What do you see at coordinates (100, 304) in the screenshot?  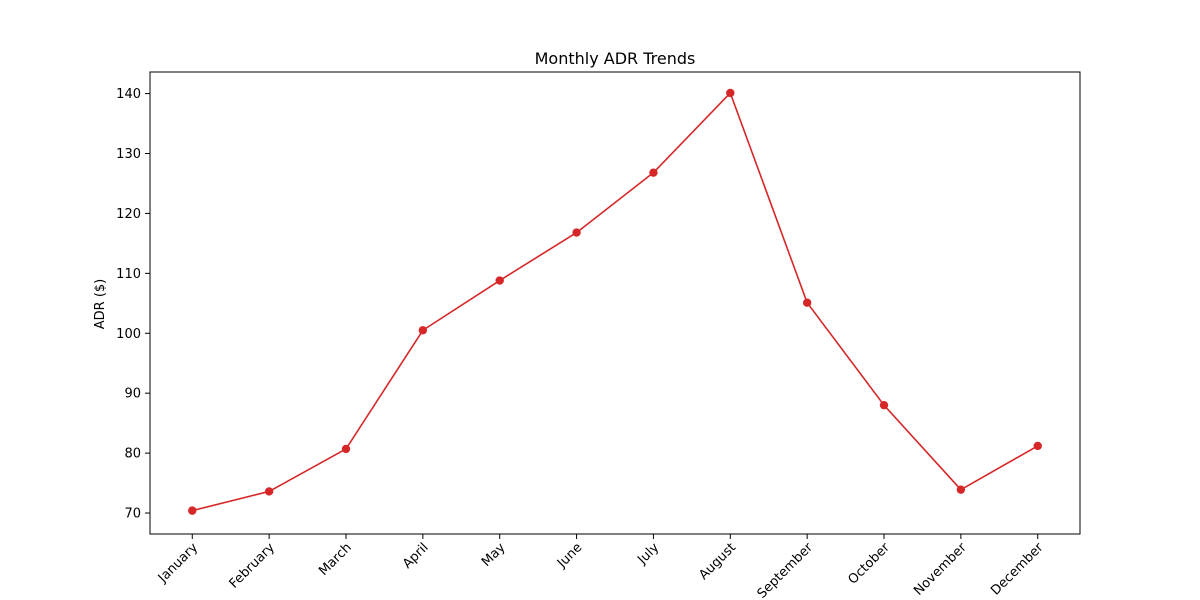 I see `y-axis-label: ADR ($)` at bounding box center [100, 304].